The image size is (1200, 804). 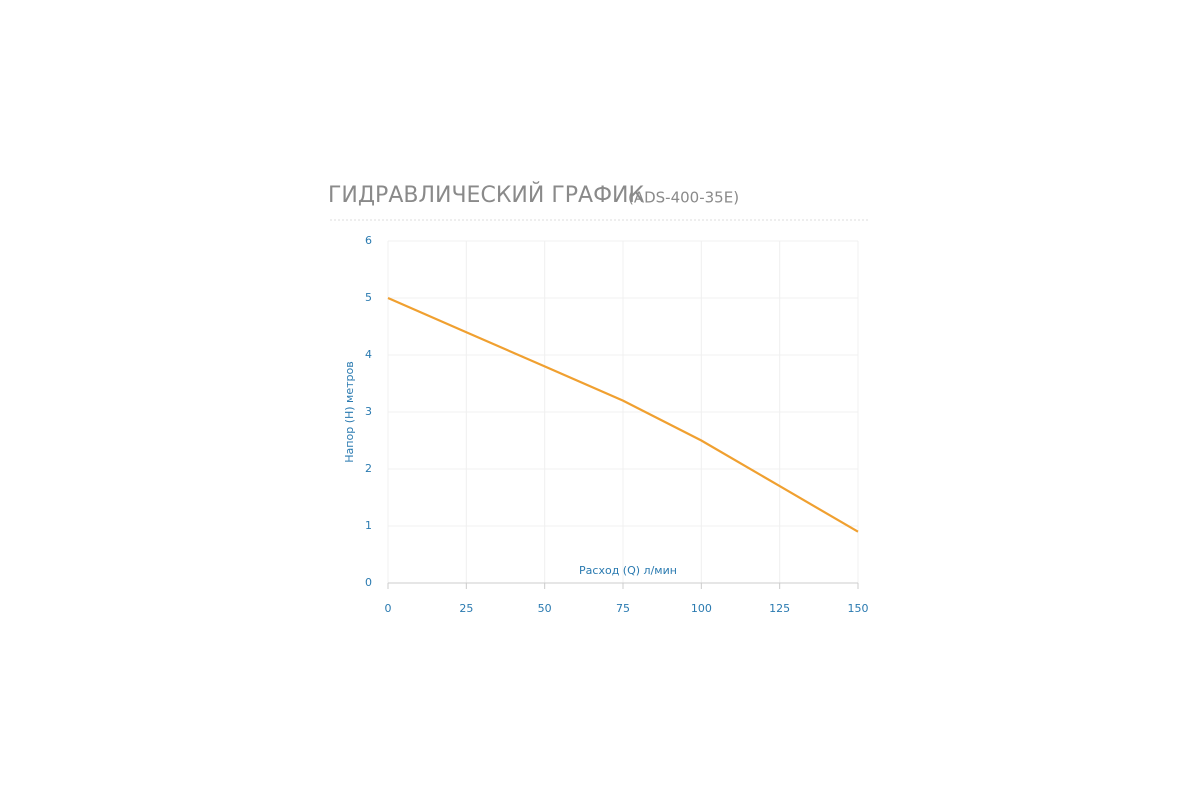 What do you see at coordinates (368, 525) in the screenshot?
I see `y-tick-label: 1` at bounding box center [368, 525].